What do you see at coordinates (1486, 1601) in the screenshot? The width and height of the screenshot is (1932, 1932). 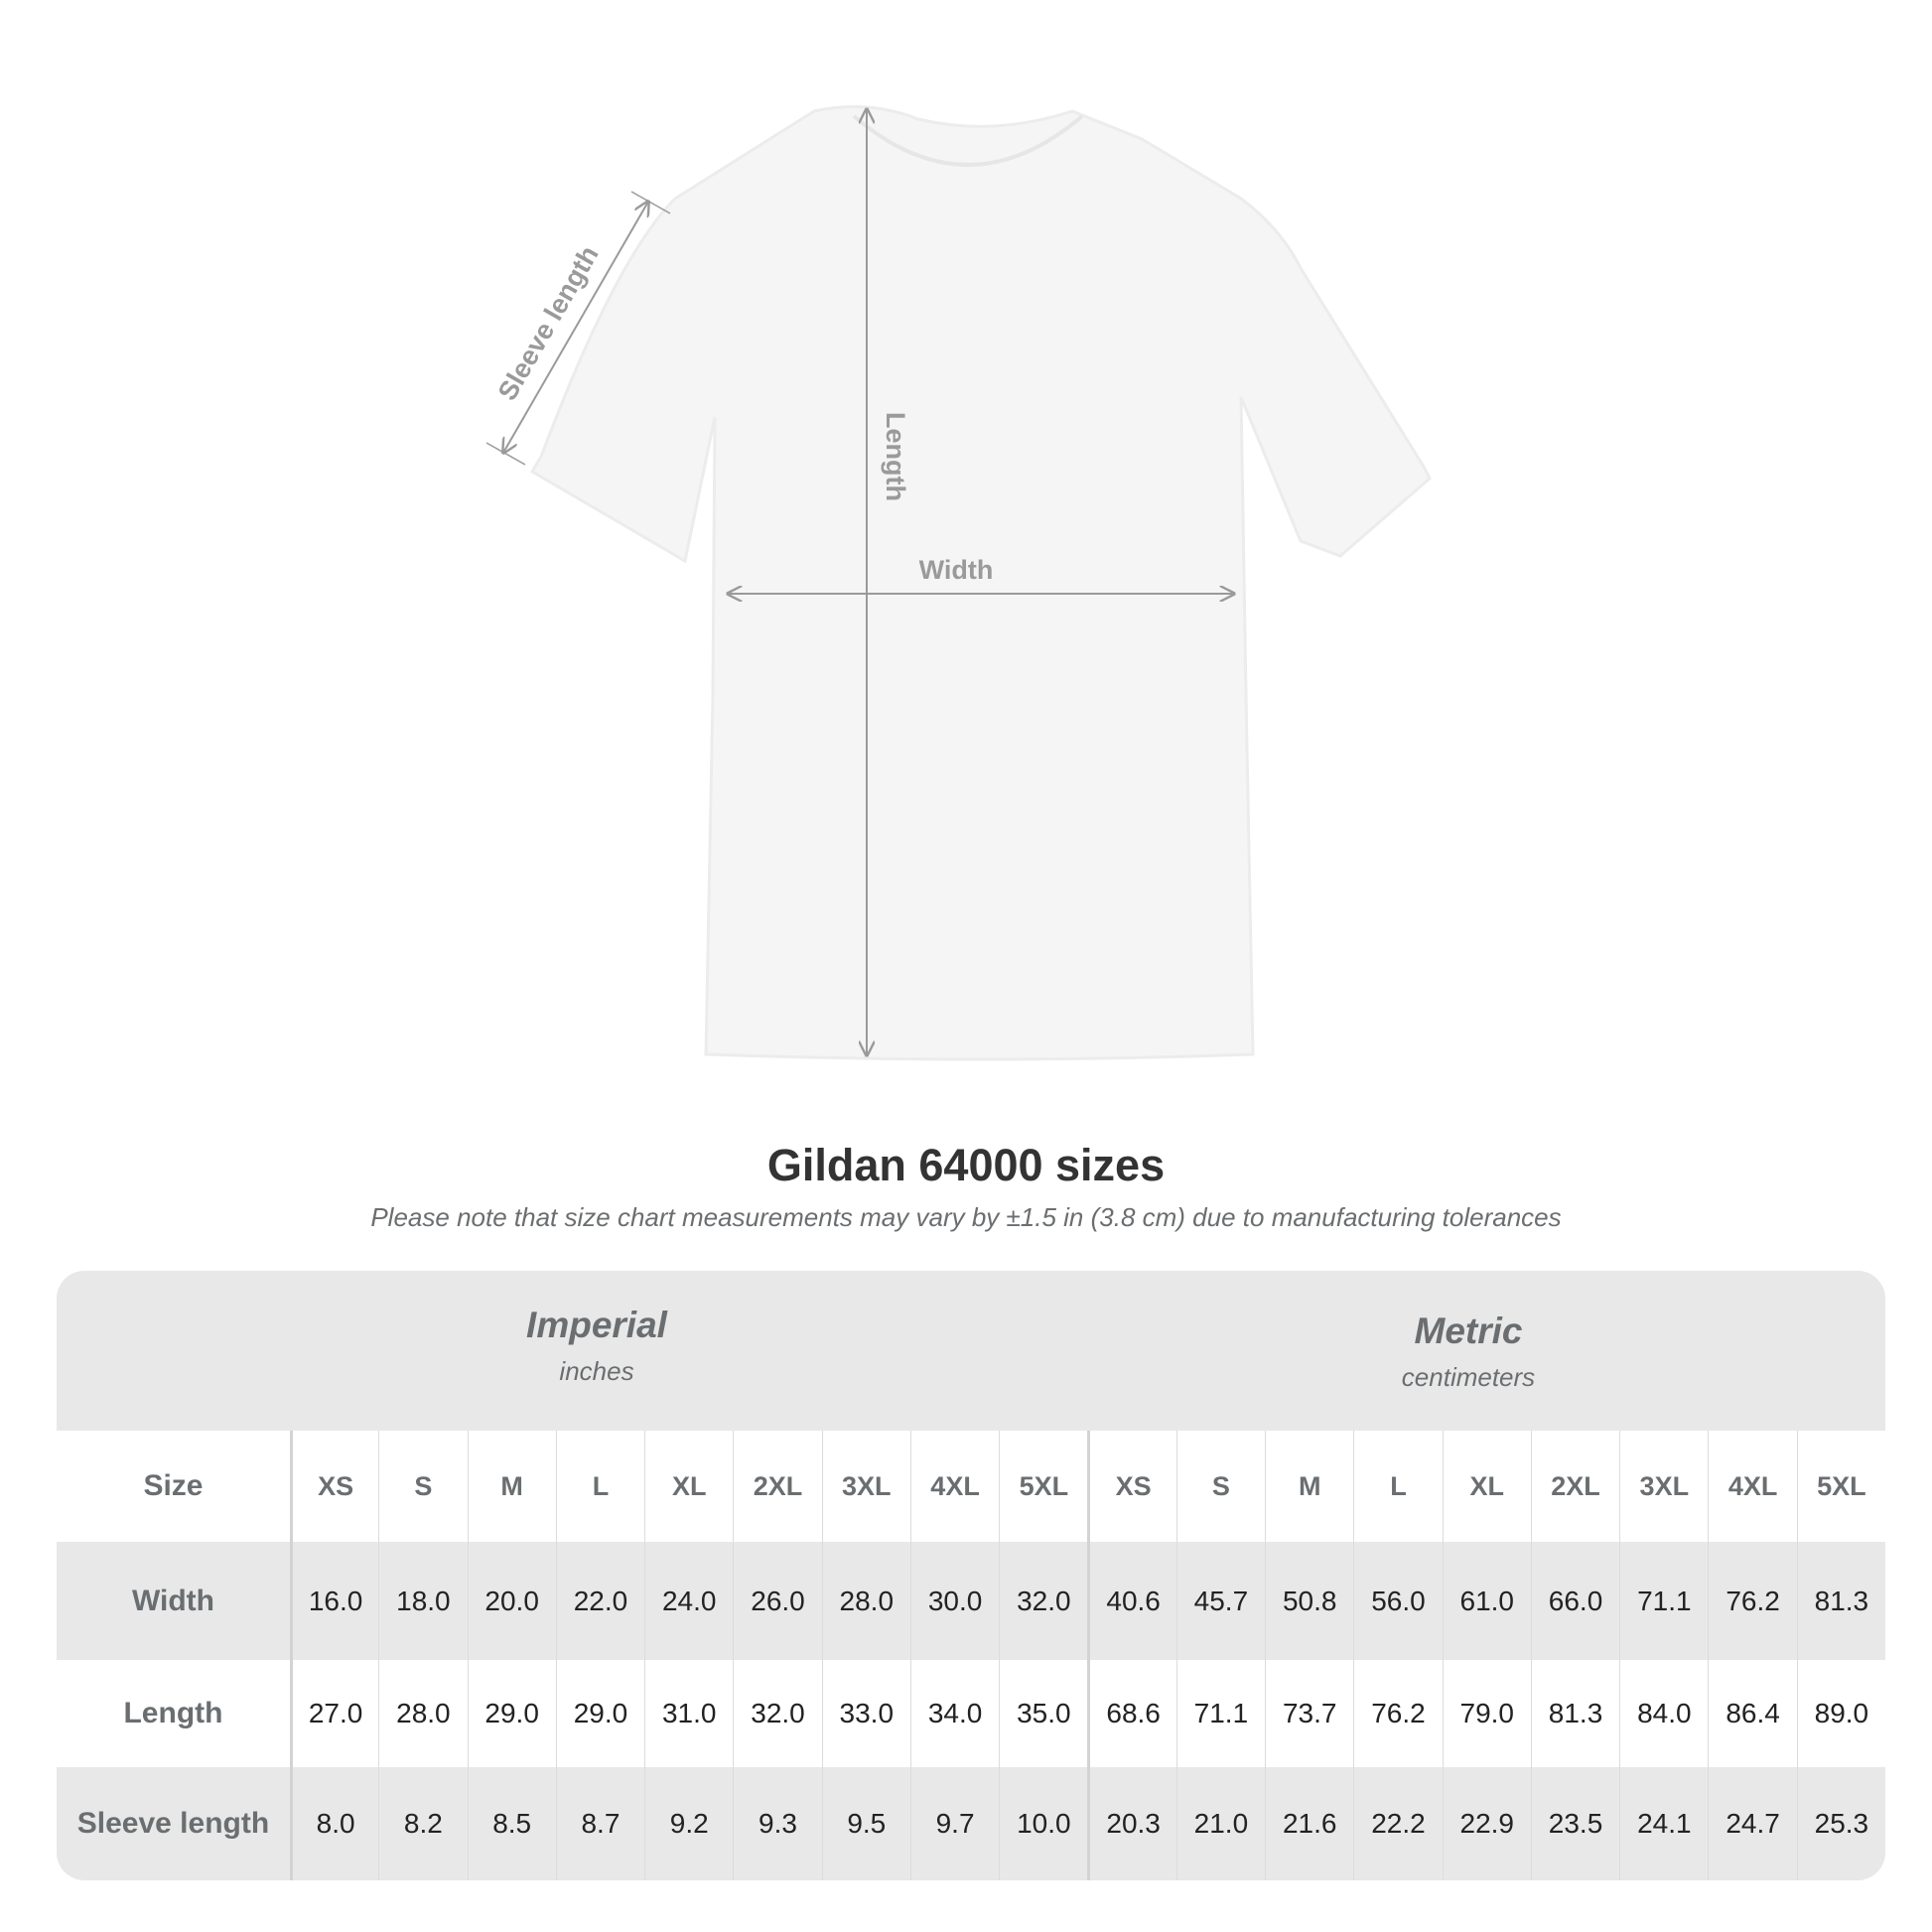 I see `table-cell: 61.0` at bounding box center [1486, 1601].